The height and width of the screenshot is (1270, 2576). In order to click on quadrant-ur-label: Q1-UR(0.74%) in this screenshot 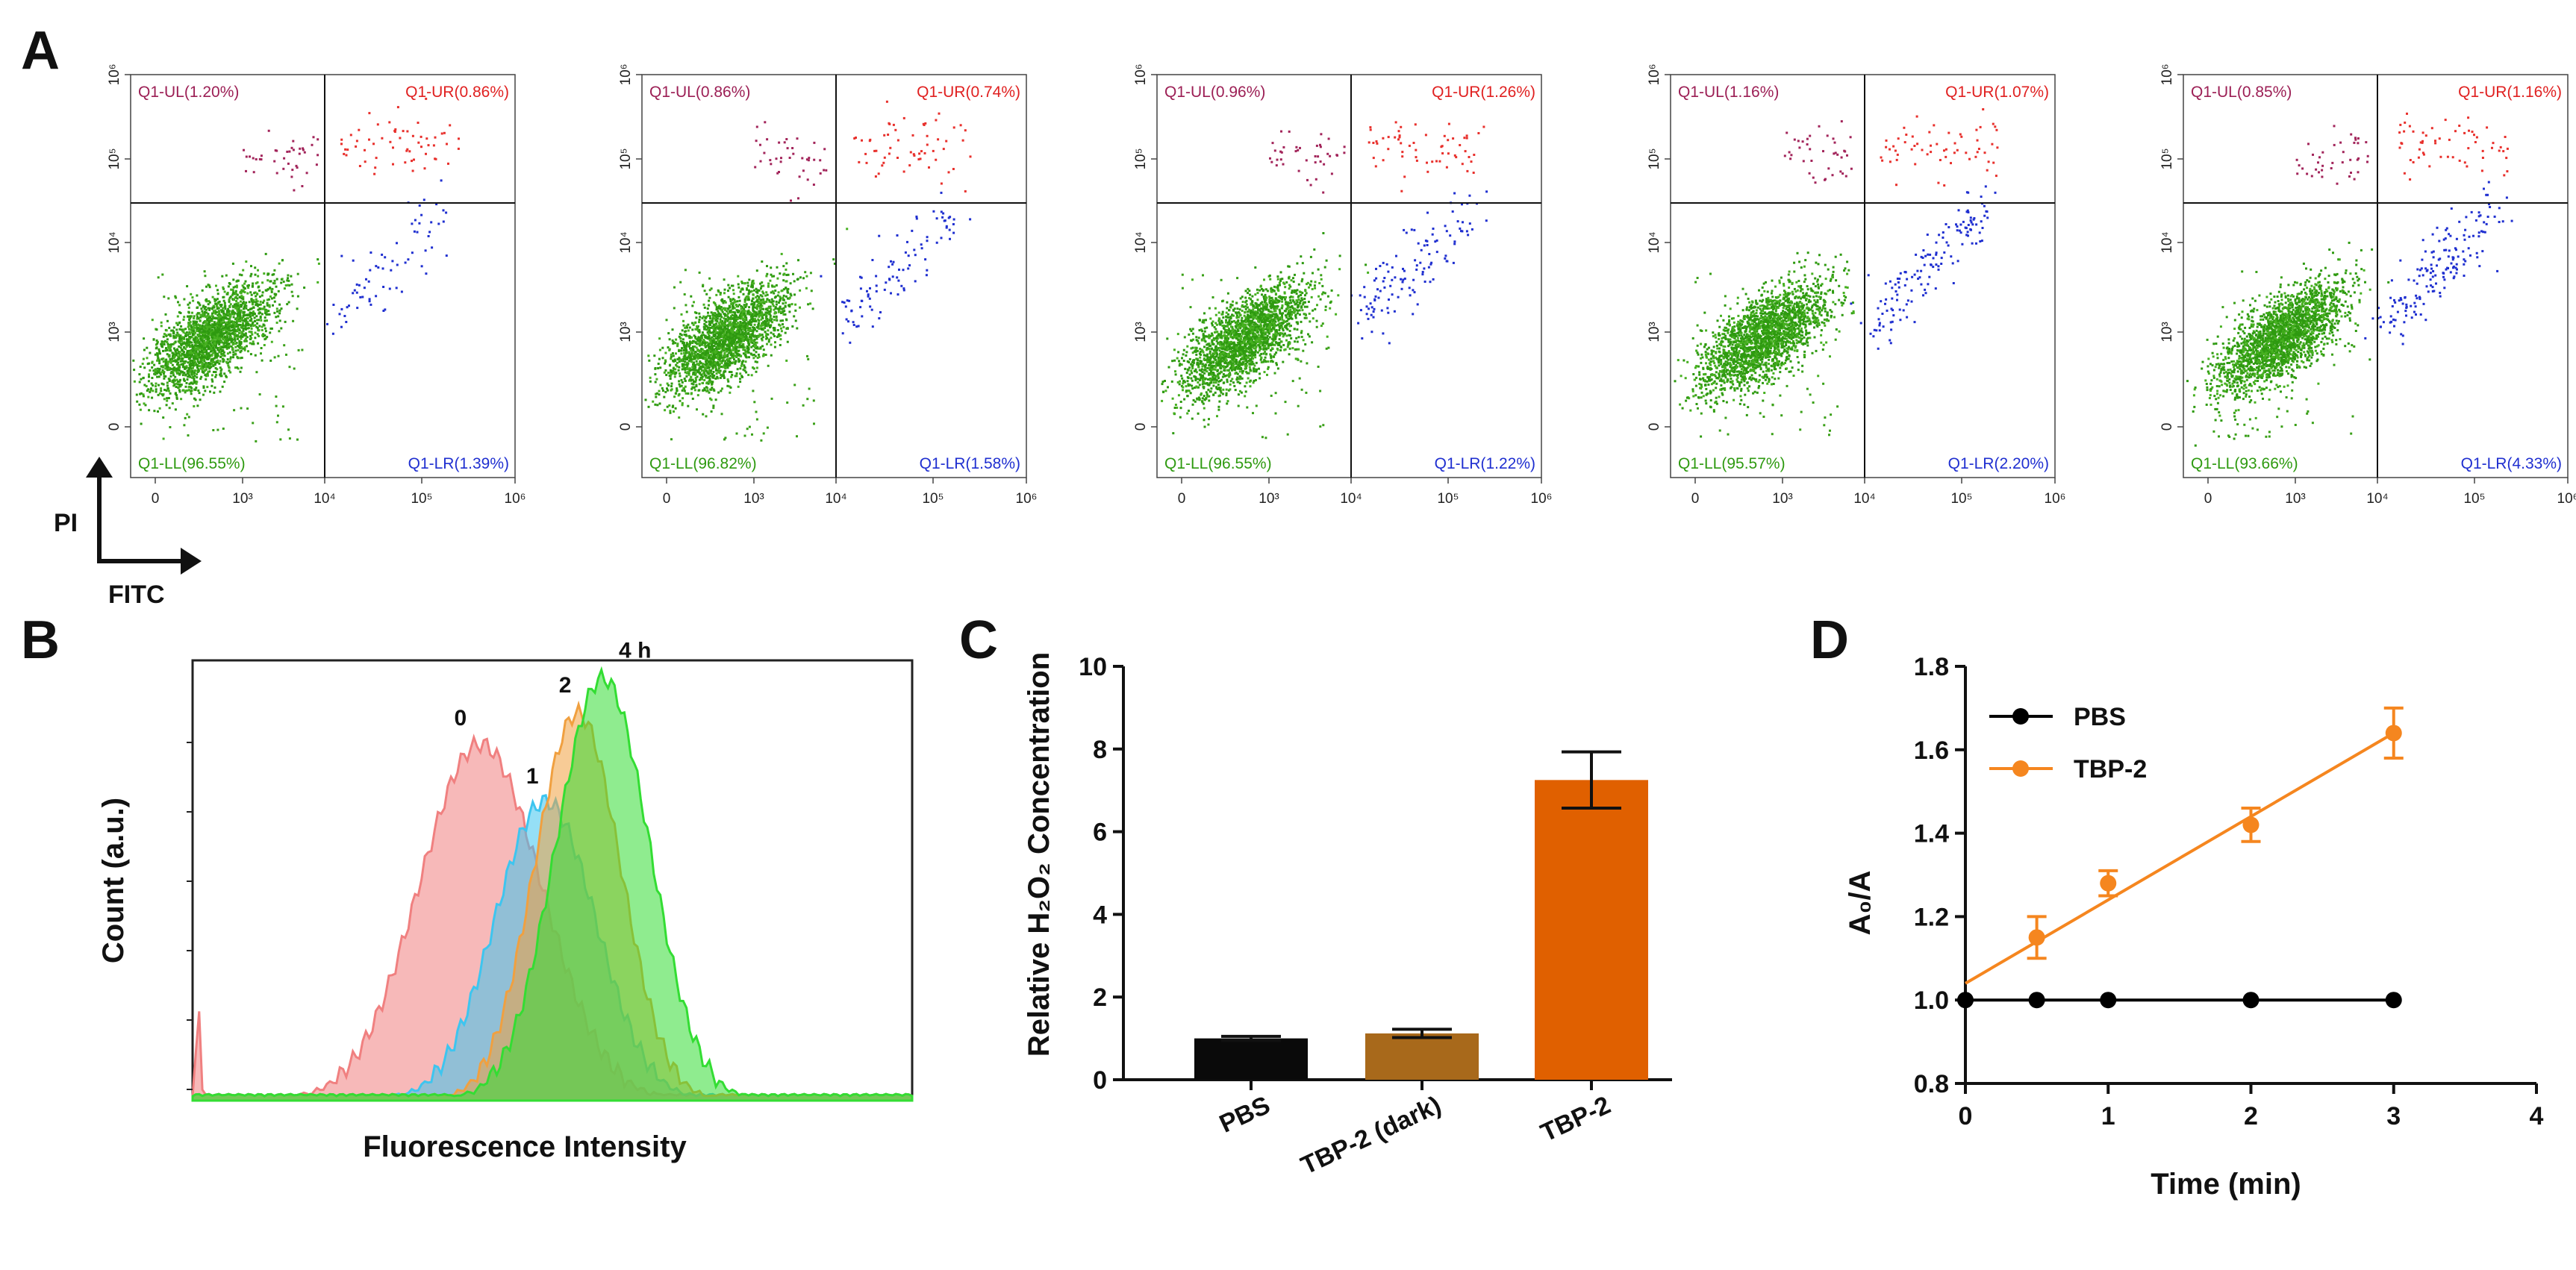, I will do `click(968, 93)`.